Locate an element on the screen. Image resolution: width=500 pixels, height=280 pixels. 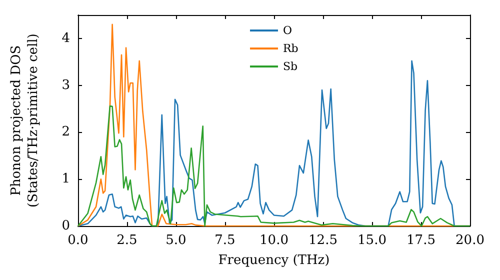
x-tick-label: 10.0 is located at coordinates (274, 240).